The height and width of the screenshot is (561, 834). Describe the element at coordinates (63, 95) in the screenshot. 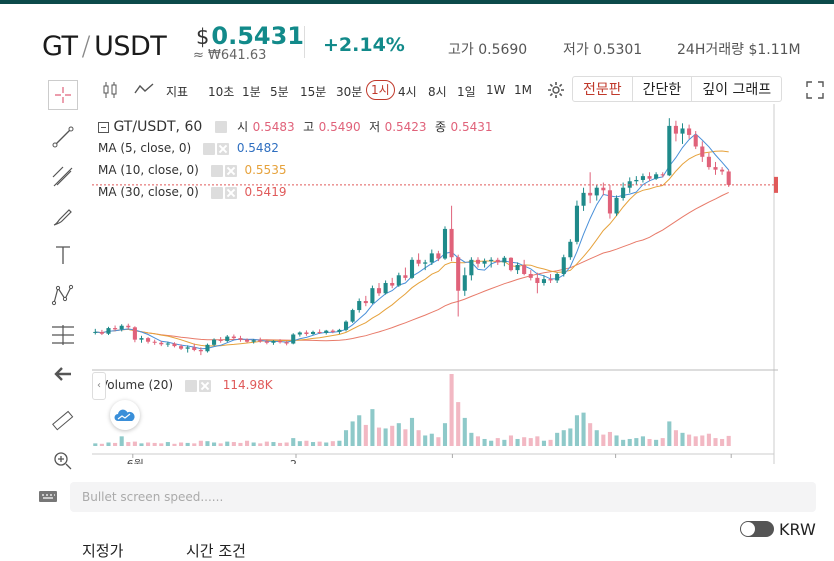

I see `crosshair-icon` at that location.